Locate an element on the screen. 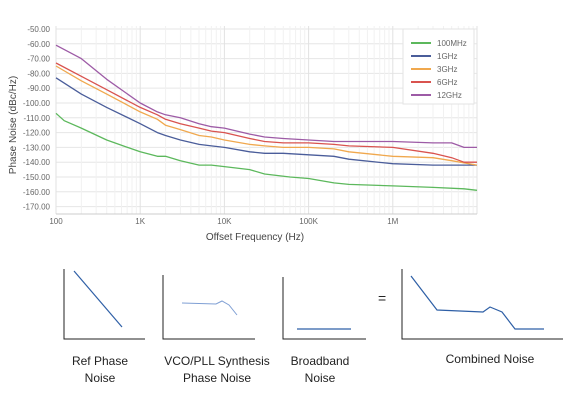 This screenshot has width=573, height=407. chart-legend: 100MHz 1GHz 3GHz 6GHz 12GHz is located at coordinates (438, 66).